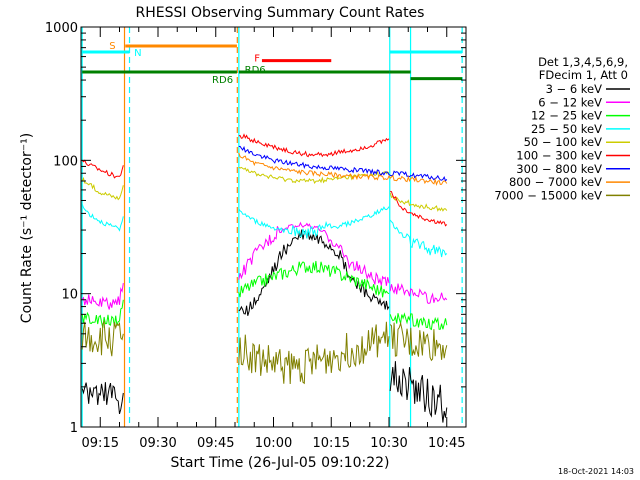  What do you see at coordinates (566, 129) in the screenshot?
I see `legend-entry-label: 25 − 50 keV` at bounding box center [566, 129].